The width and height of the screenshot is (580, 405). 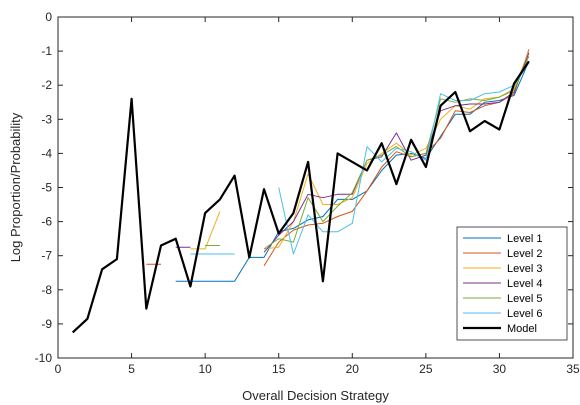 What do you see at coordinates (46, 119) in the screenshot?
I see `y-tick-label: -3` at bounding box center [46, 119].